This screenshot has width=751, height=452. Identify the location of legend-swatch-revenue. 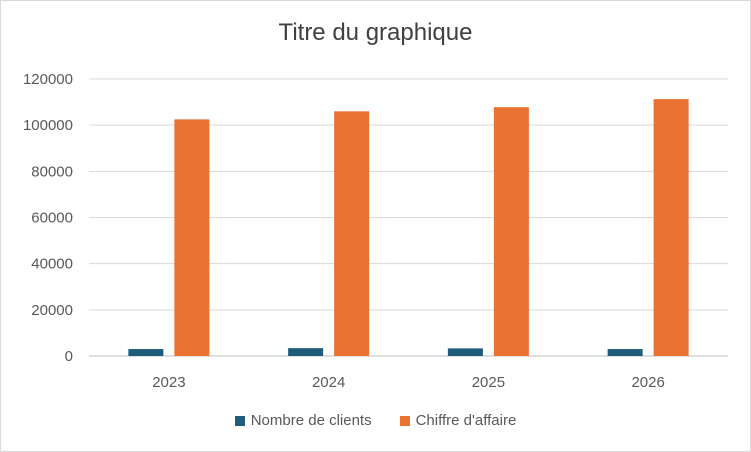
(404, 420).